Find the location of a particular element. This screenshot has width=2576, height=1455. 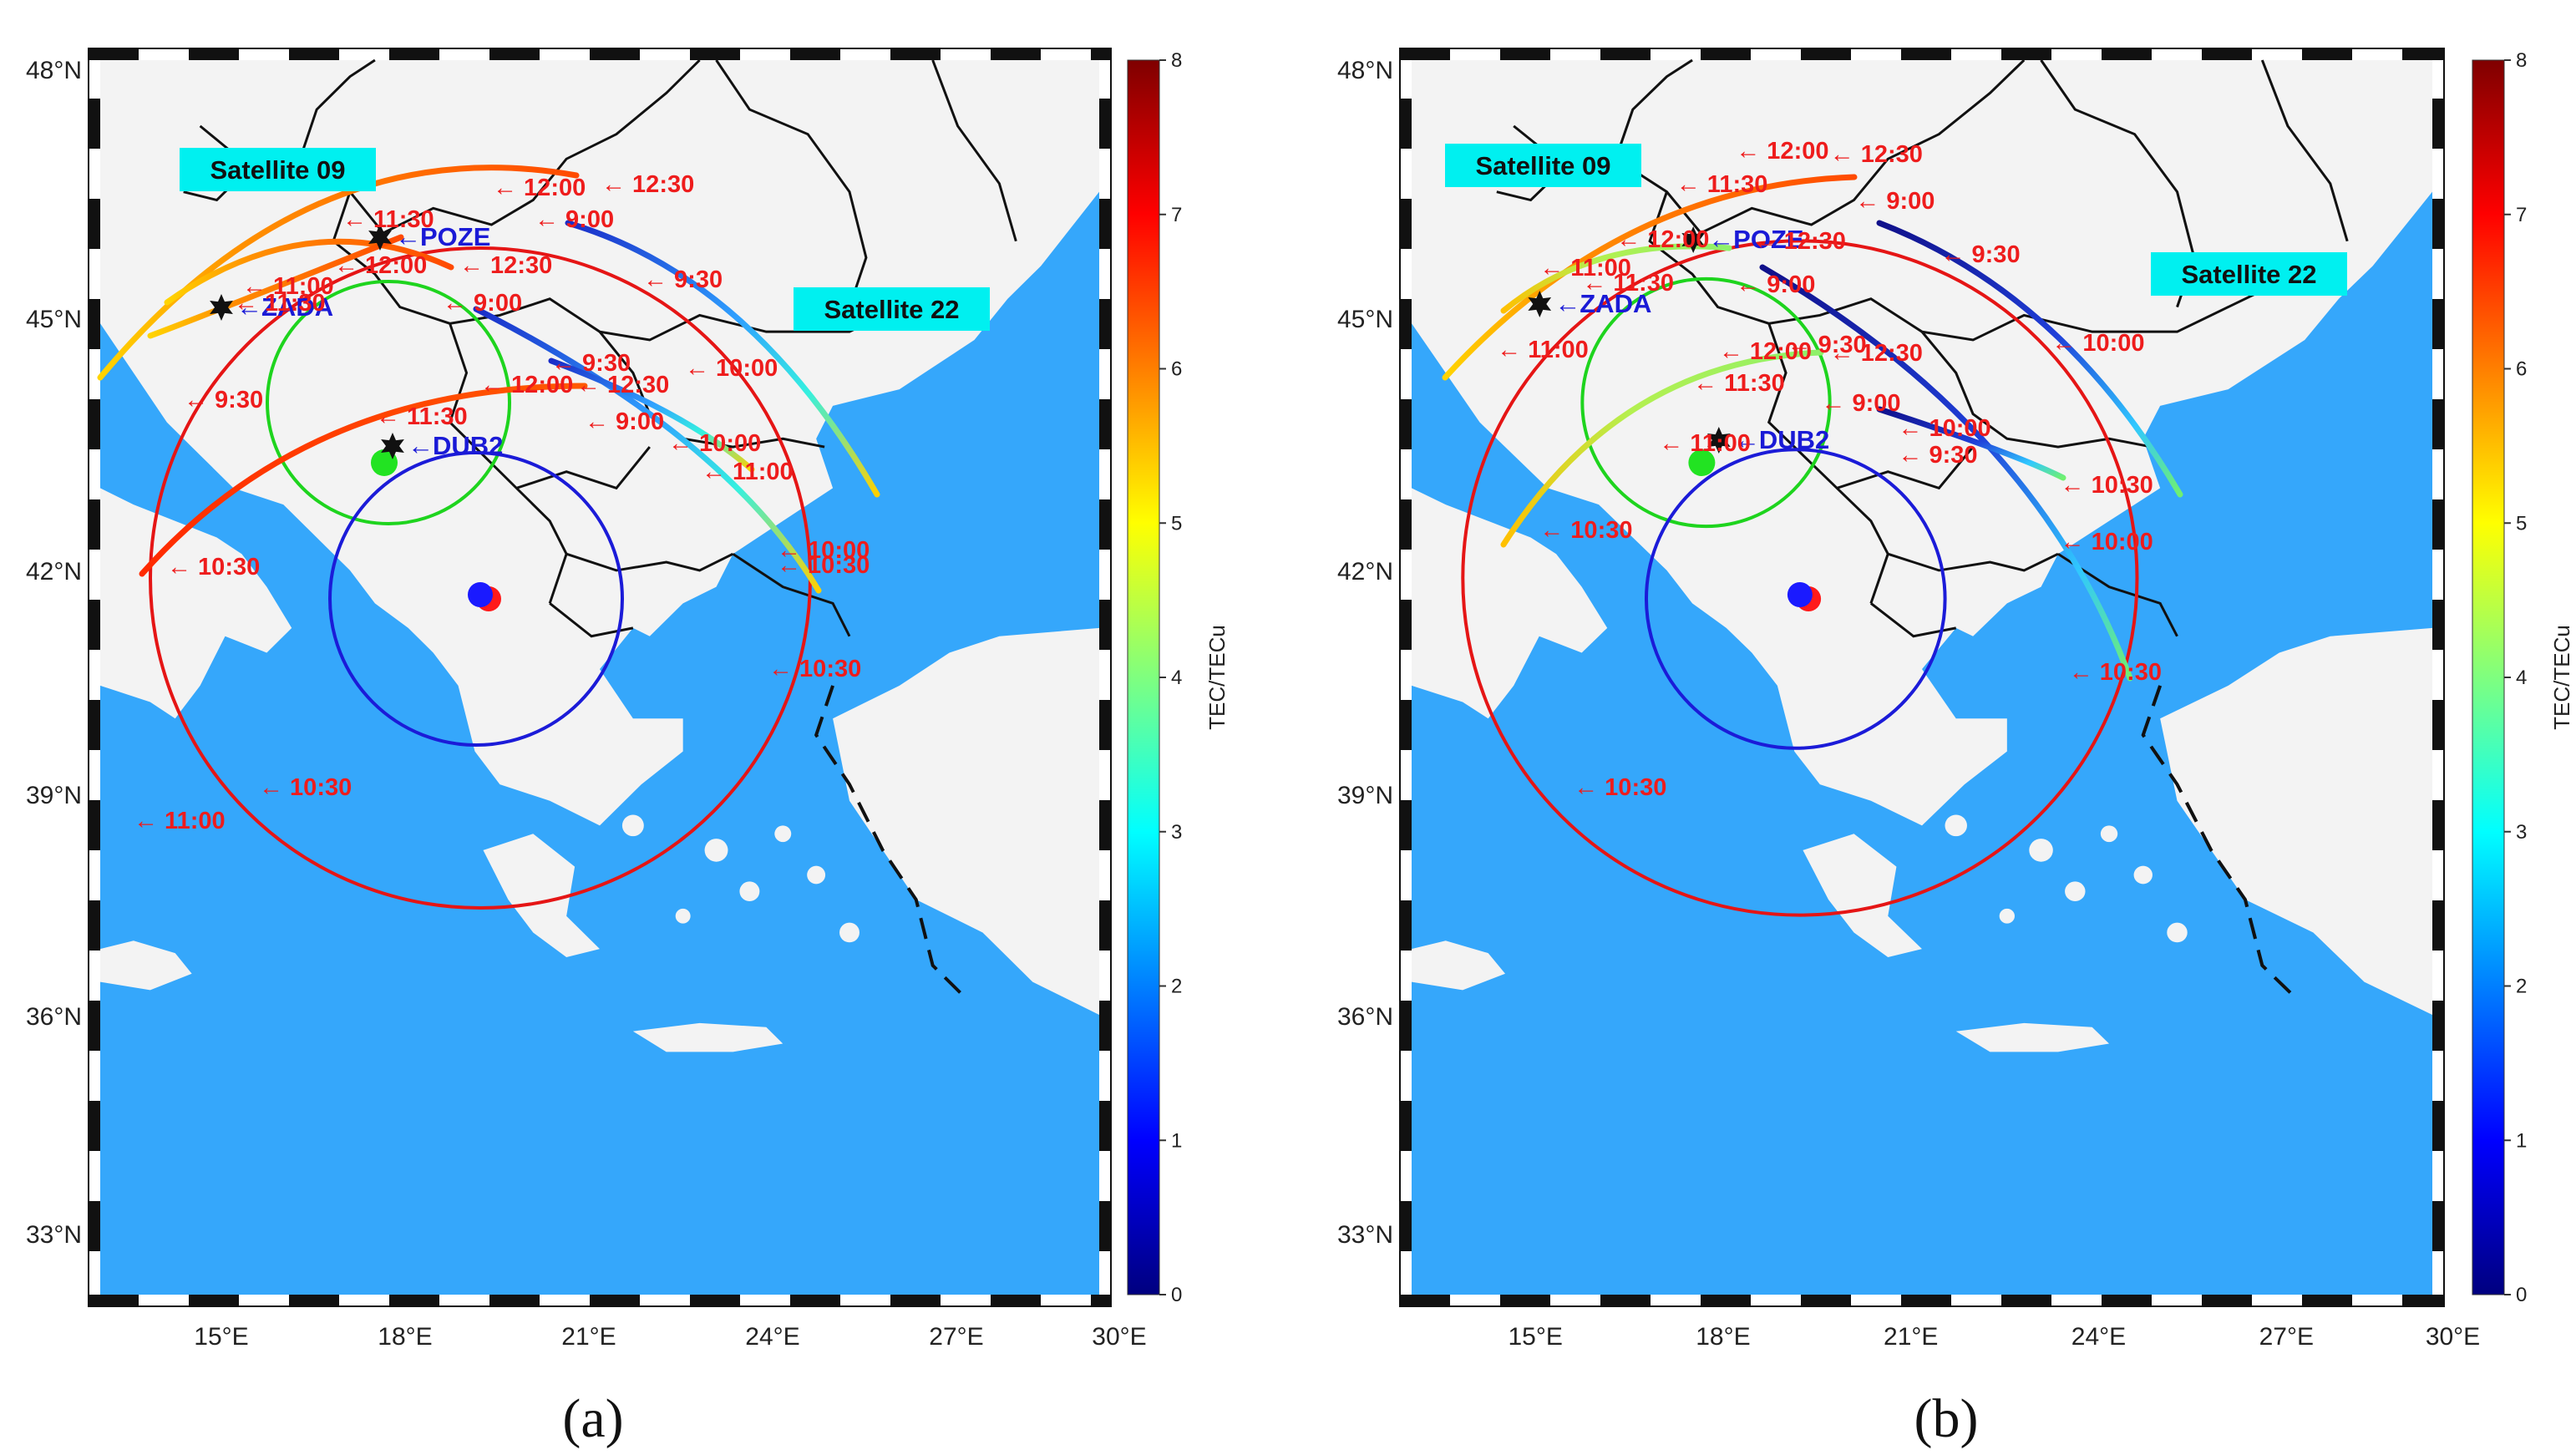

station-label-dub2: DUB2 is located at coordinates (1794, 439).